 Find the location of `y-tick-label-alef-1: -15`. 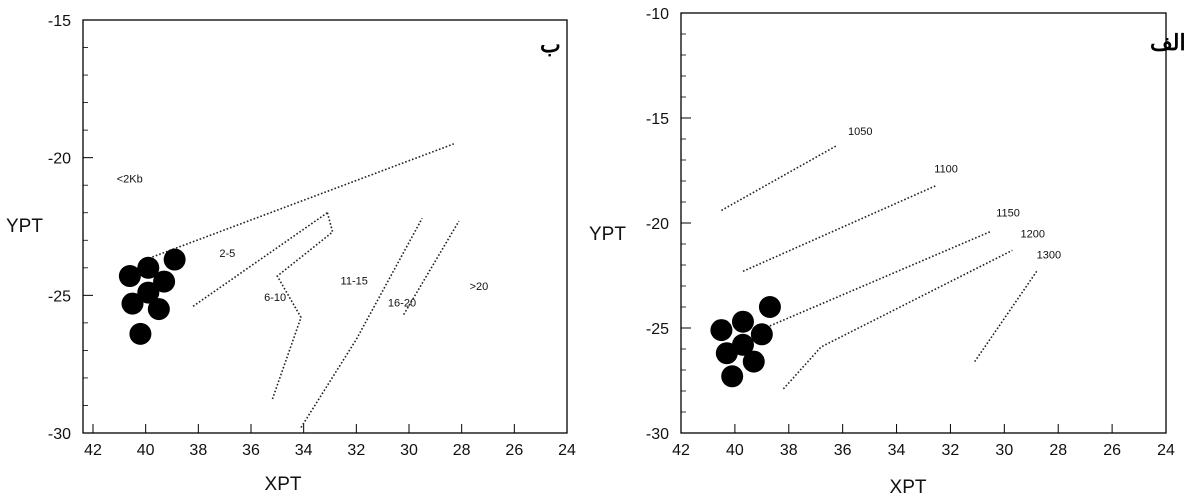

y-tick-label-alef-1: -15 is located at coordinates (657, 119).